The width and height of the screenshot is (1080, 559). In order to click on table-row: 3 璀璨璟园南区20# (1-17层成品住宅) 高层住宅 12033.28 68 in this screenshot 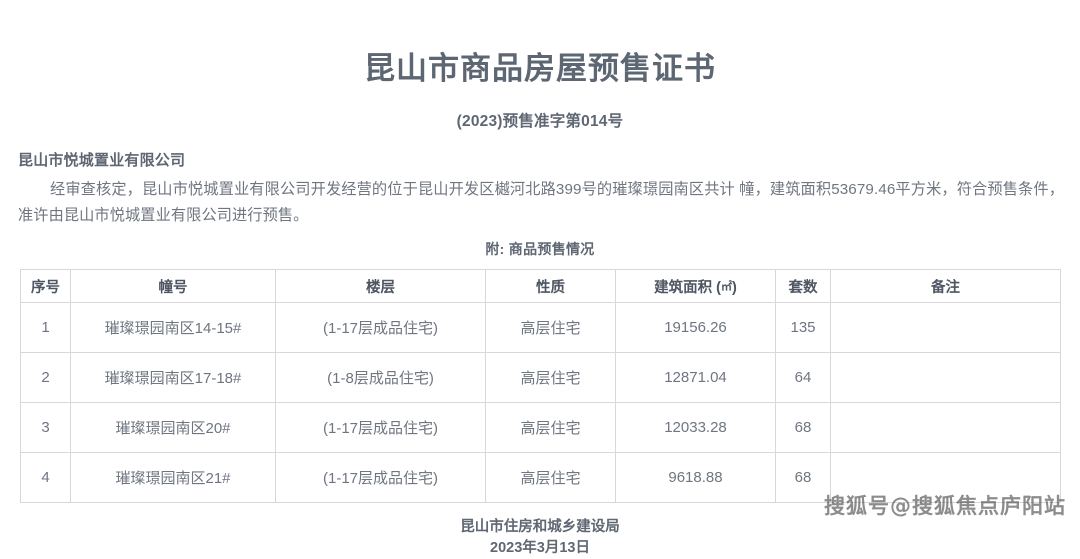, I will do `click(540, 428)`.